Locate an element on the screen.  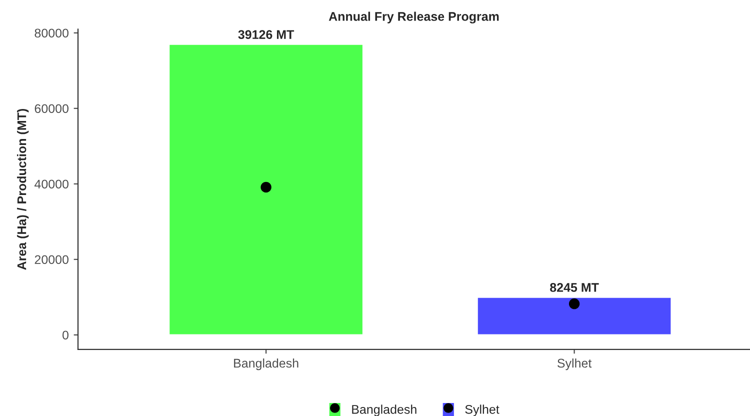
legend-label: Bangladesh is located at coordinates (384, 410).